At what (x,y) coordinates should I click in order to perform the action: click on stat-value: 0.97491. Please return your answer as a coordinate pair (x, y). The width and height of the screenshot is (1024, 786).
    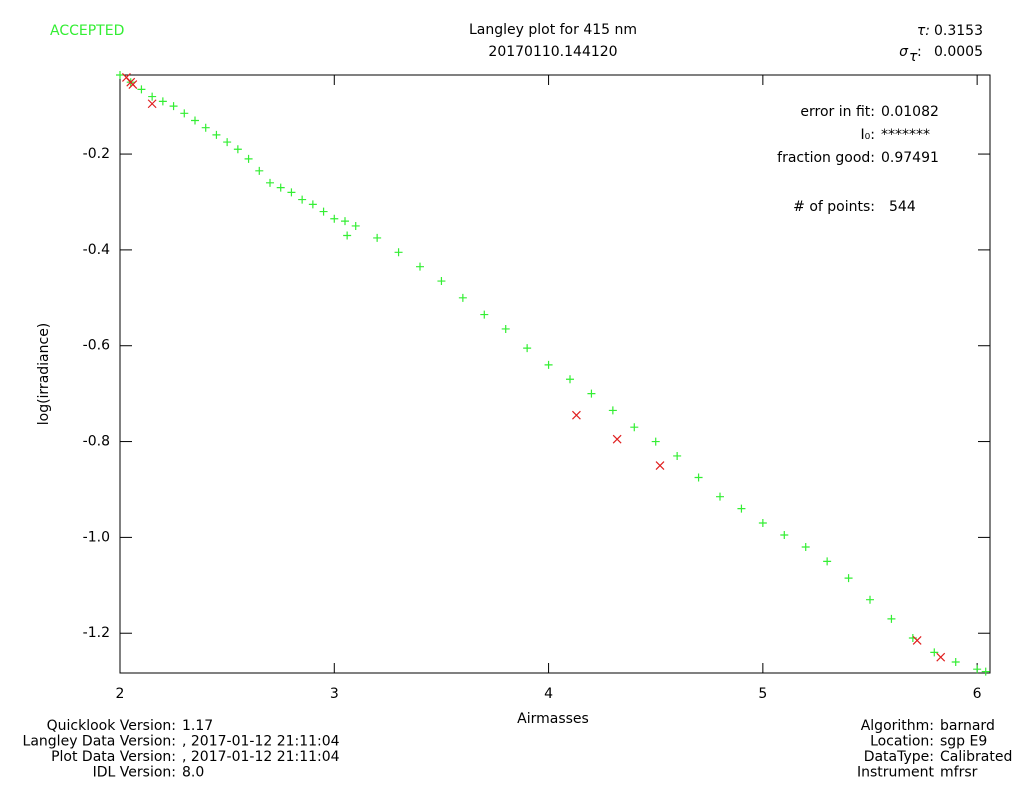
    Looking at the image, I should click on (910, 158).